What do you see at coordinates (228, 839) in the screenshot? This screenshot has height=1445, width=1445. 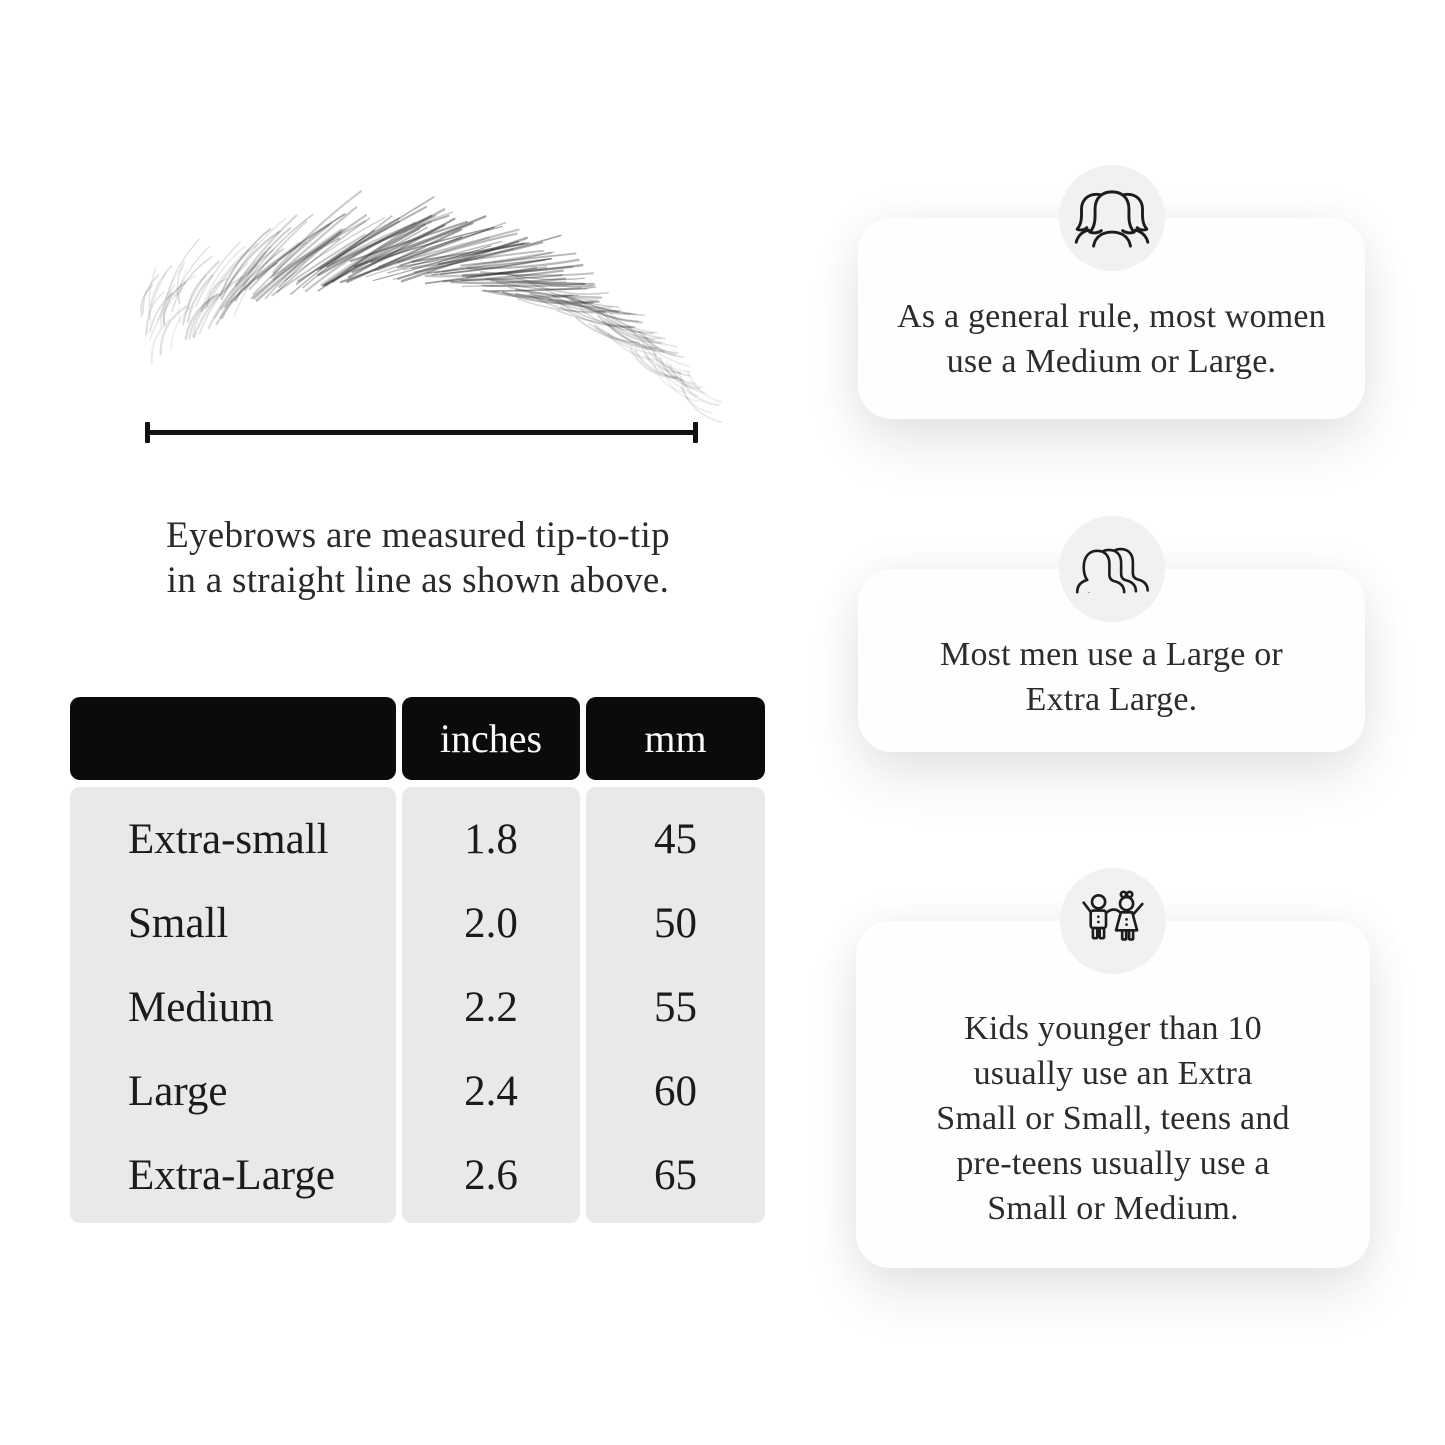 I see `table-row-label: Extra-small` at bounding box center [228, 839].